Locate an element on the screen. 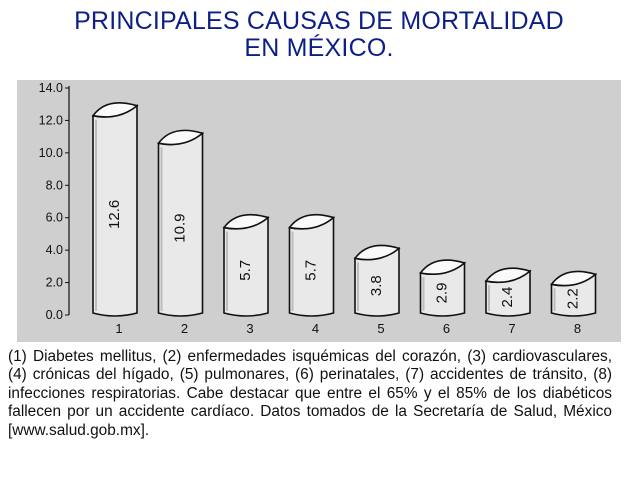 The height and width of the screenshot is (479, 638). y-tick-label: 6.0 is located at coordinates (54, 218).